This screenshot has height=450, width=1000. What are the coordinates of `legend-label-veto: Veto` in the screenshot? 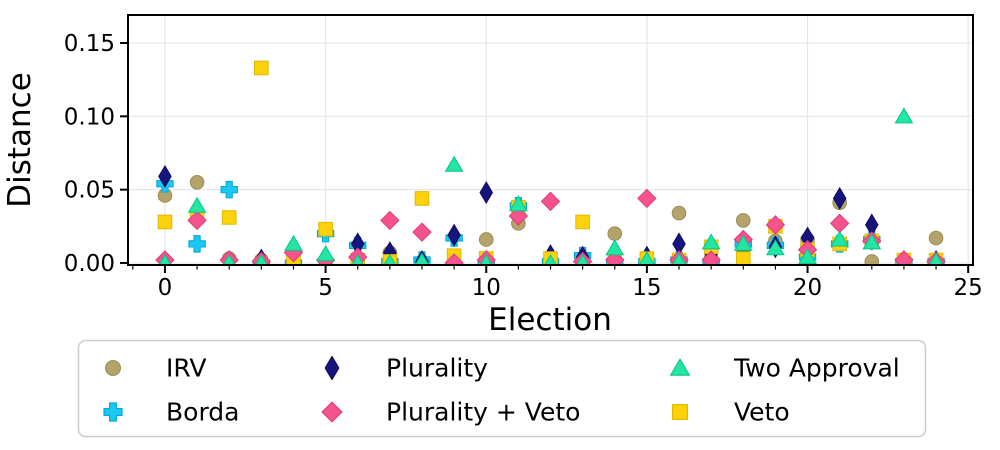 It's located at (762, 412).